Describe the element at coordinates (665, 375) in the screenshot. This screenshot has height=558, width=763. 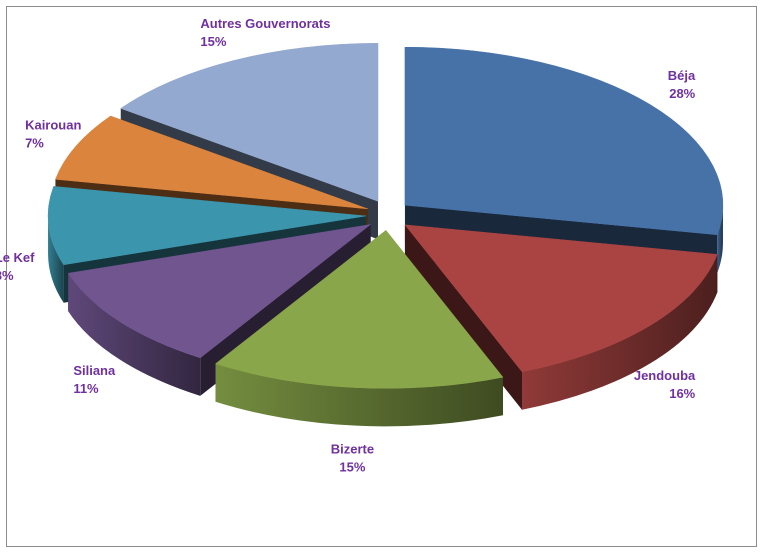
I see `slice-label-name: Jendouba` at that location.